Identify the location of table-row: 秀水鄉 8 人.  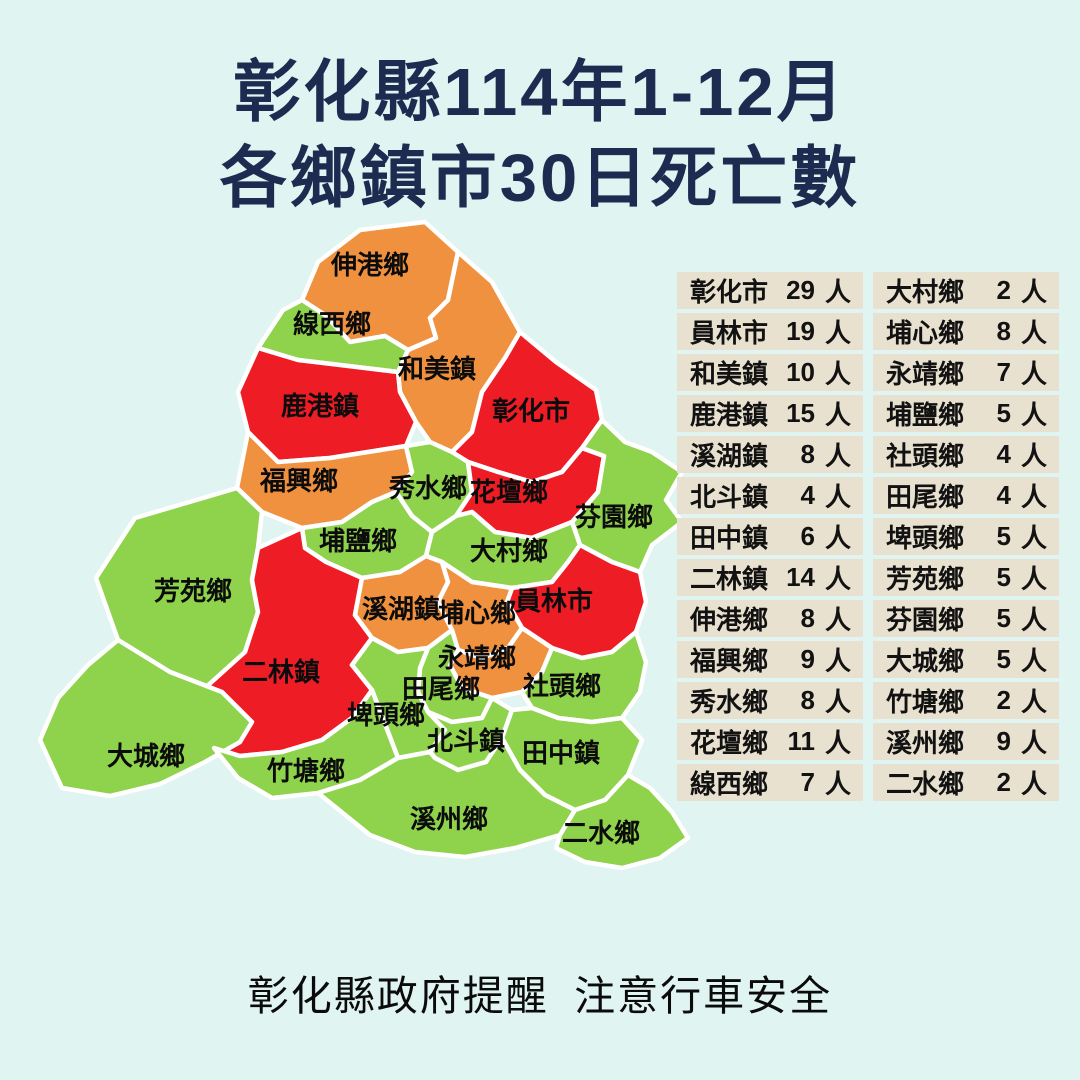
(770, 700).